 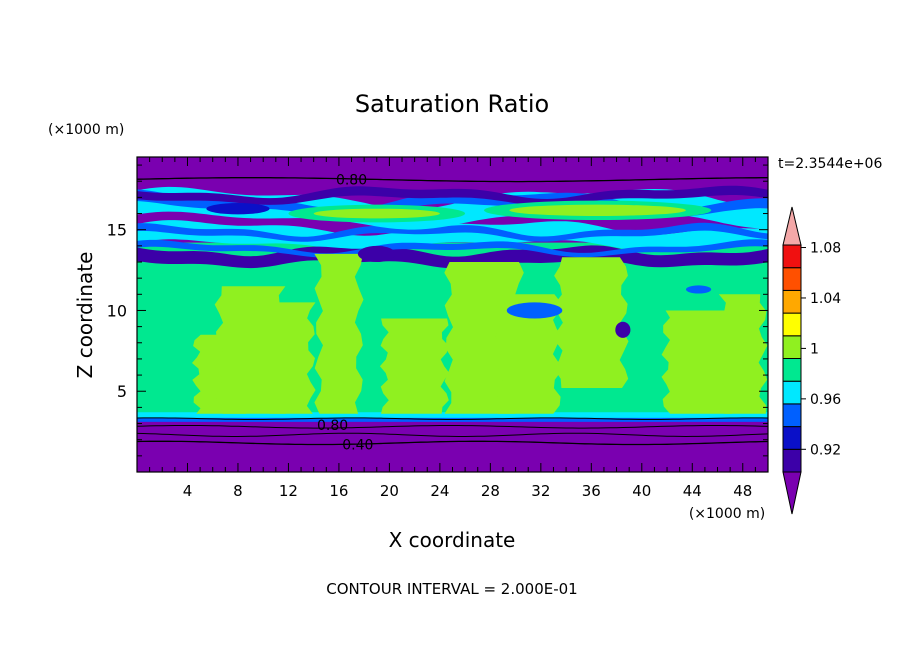 What do you see at coordinates (742, 491) in the screenshot?
I see `x-tick-label: 48` at bounding box center [742, 491].